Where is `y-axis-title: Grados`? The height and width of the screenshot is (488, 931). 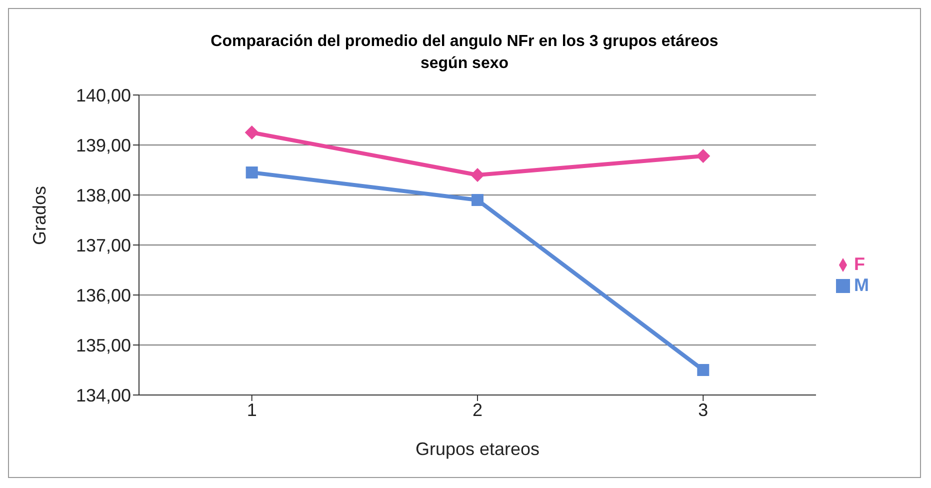 y-axis-title: Grados is located at coordinates (39, 215).